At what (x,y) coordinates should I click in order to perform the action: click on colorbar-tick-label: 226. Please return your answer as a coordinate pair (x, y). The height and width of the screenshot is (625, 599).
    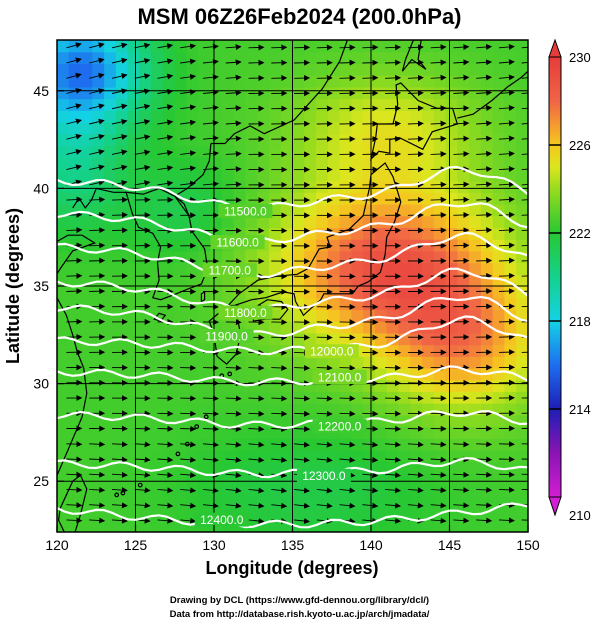
    Looking at the image, I should click on (580, 145).